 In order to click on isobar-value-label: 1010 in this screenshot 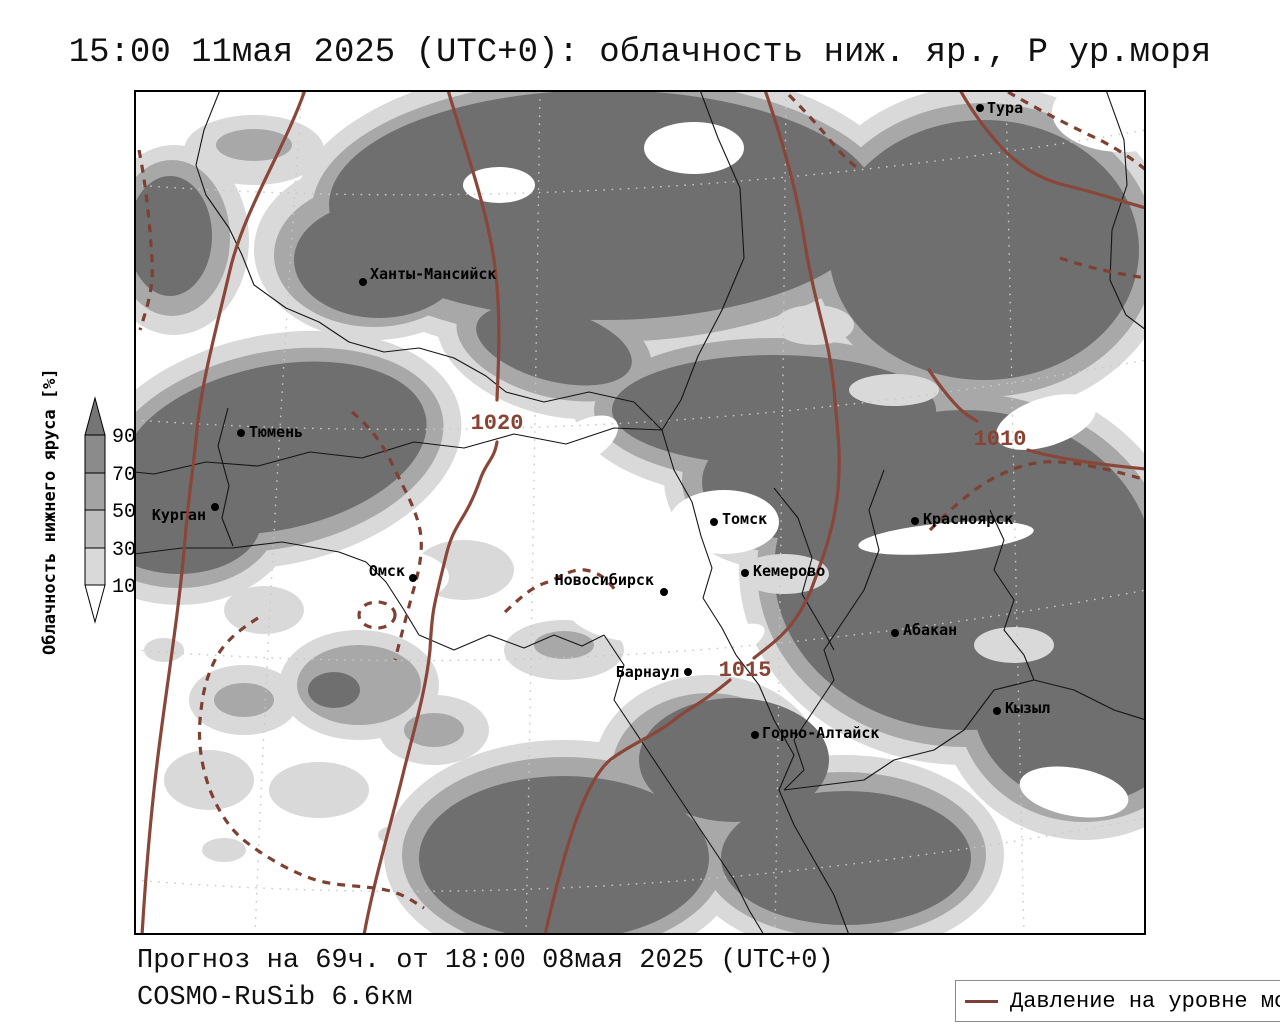, I will do `click(1000, 439)`.